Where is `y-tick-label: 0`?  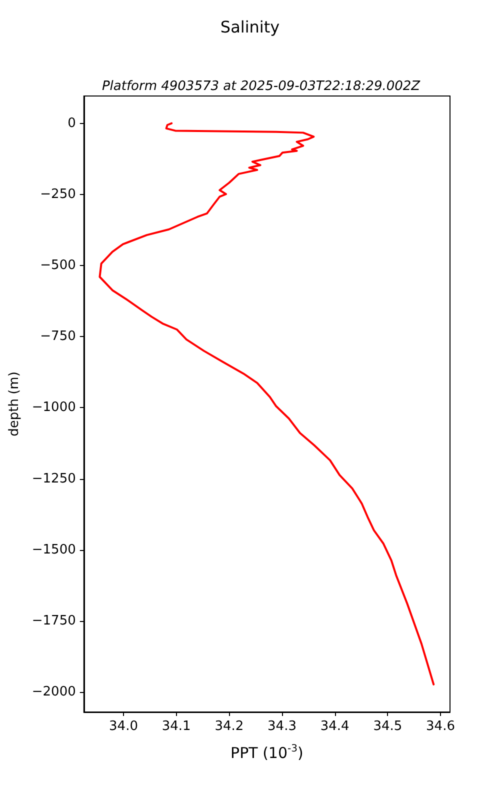 y-tick-label: 0 is located at coordinates (72, 123).